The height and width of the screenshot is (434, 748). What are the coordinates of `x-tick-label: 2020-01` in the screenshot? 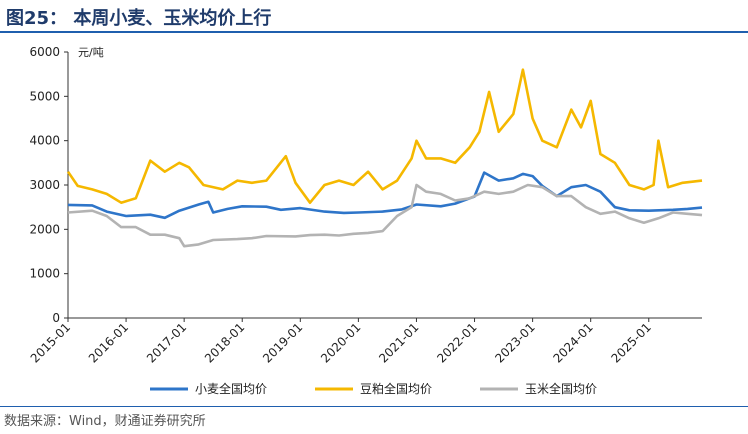 It's located at (340, 342).